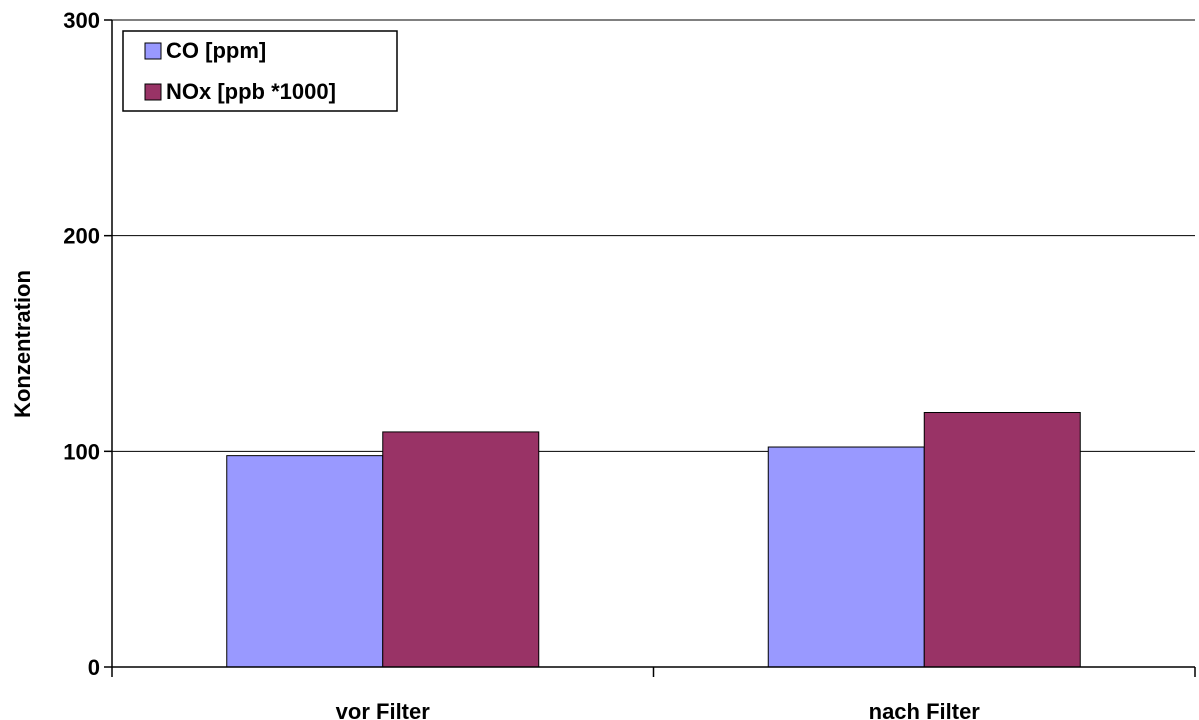 This screenshot has width=1199, height=720. What do you see at coordinates (94, 667) in the screenshot?
I see `y-tick-label: 0` at bounding box center [94, 667].